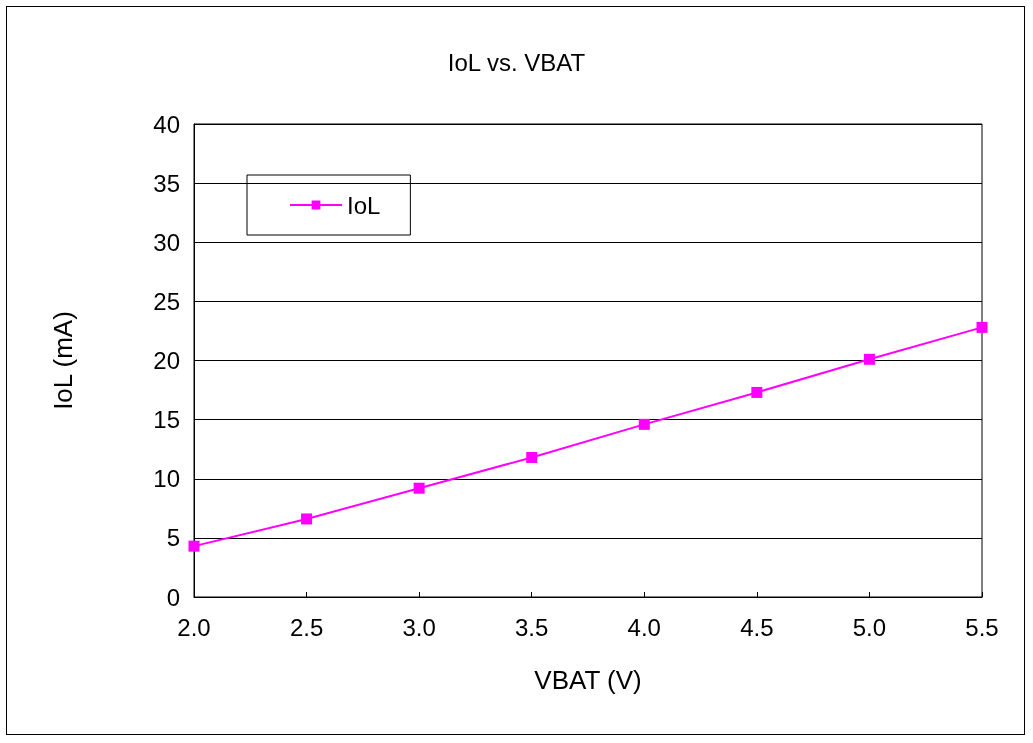 The width and height of the screenshot is (1033, 743). What do you see at coordinates (173, 538) in the screenshot?
I see `y-tick-label: 5` at bounding box center [173, 538].